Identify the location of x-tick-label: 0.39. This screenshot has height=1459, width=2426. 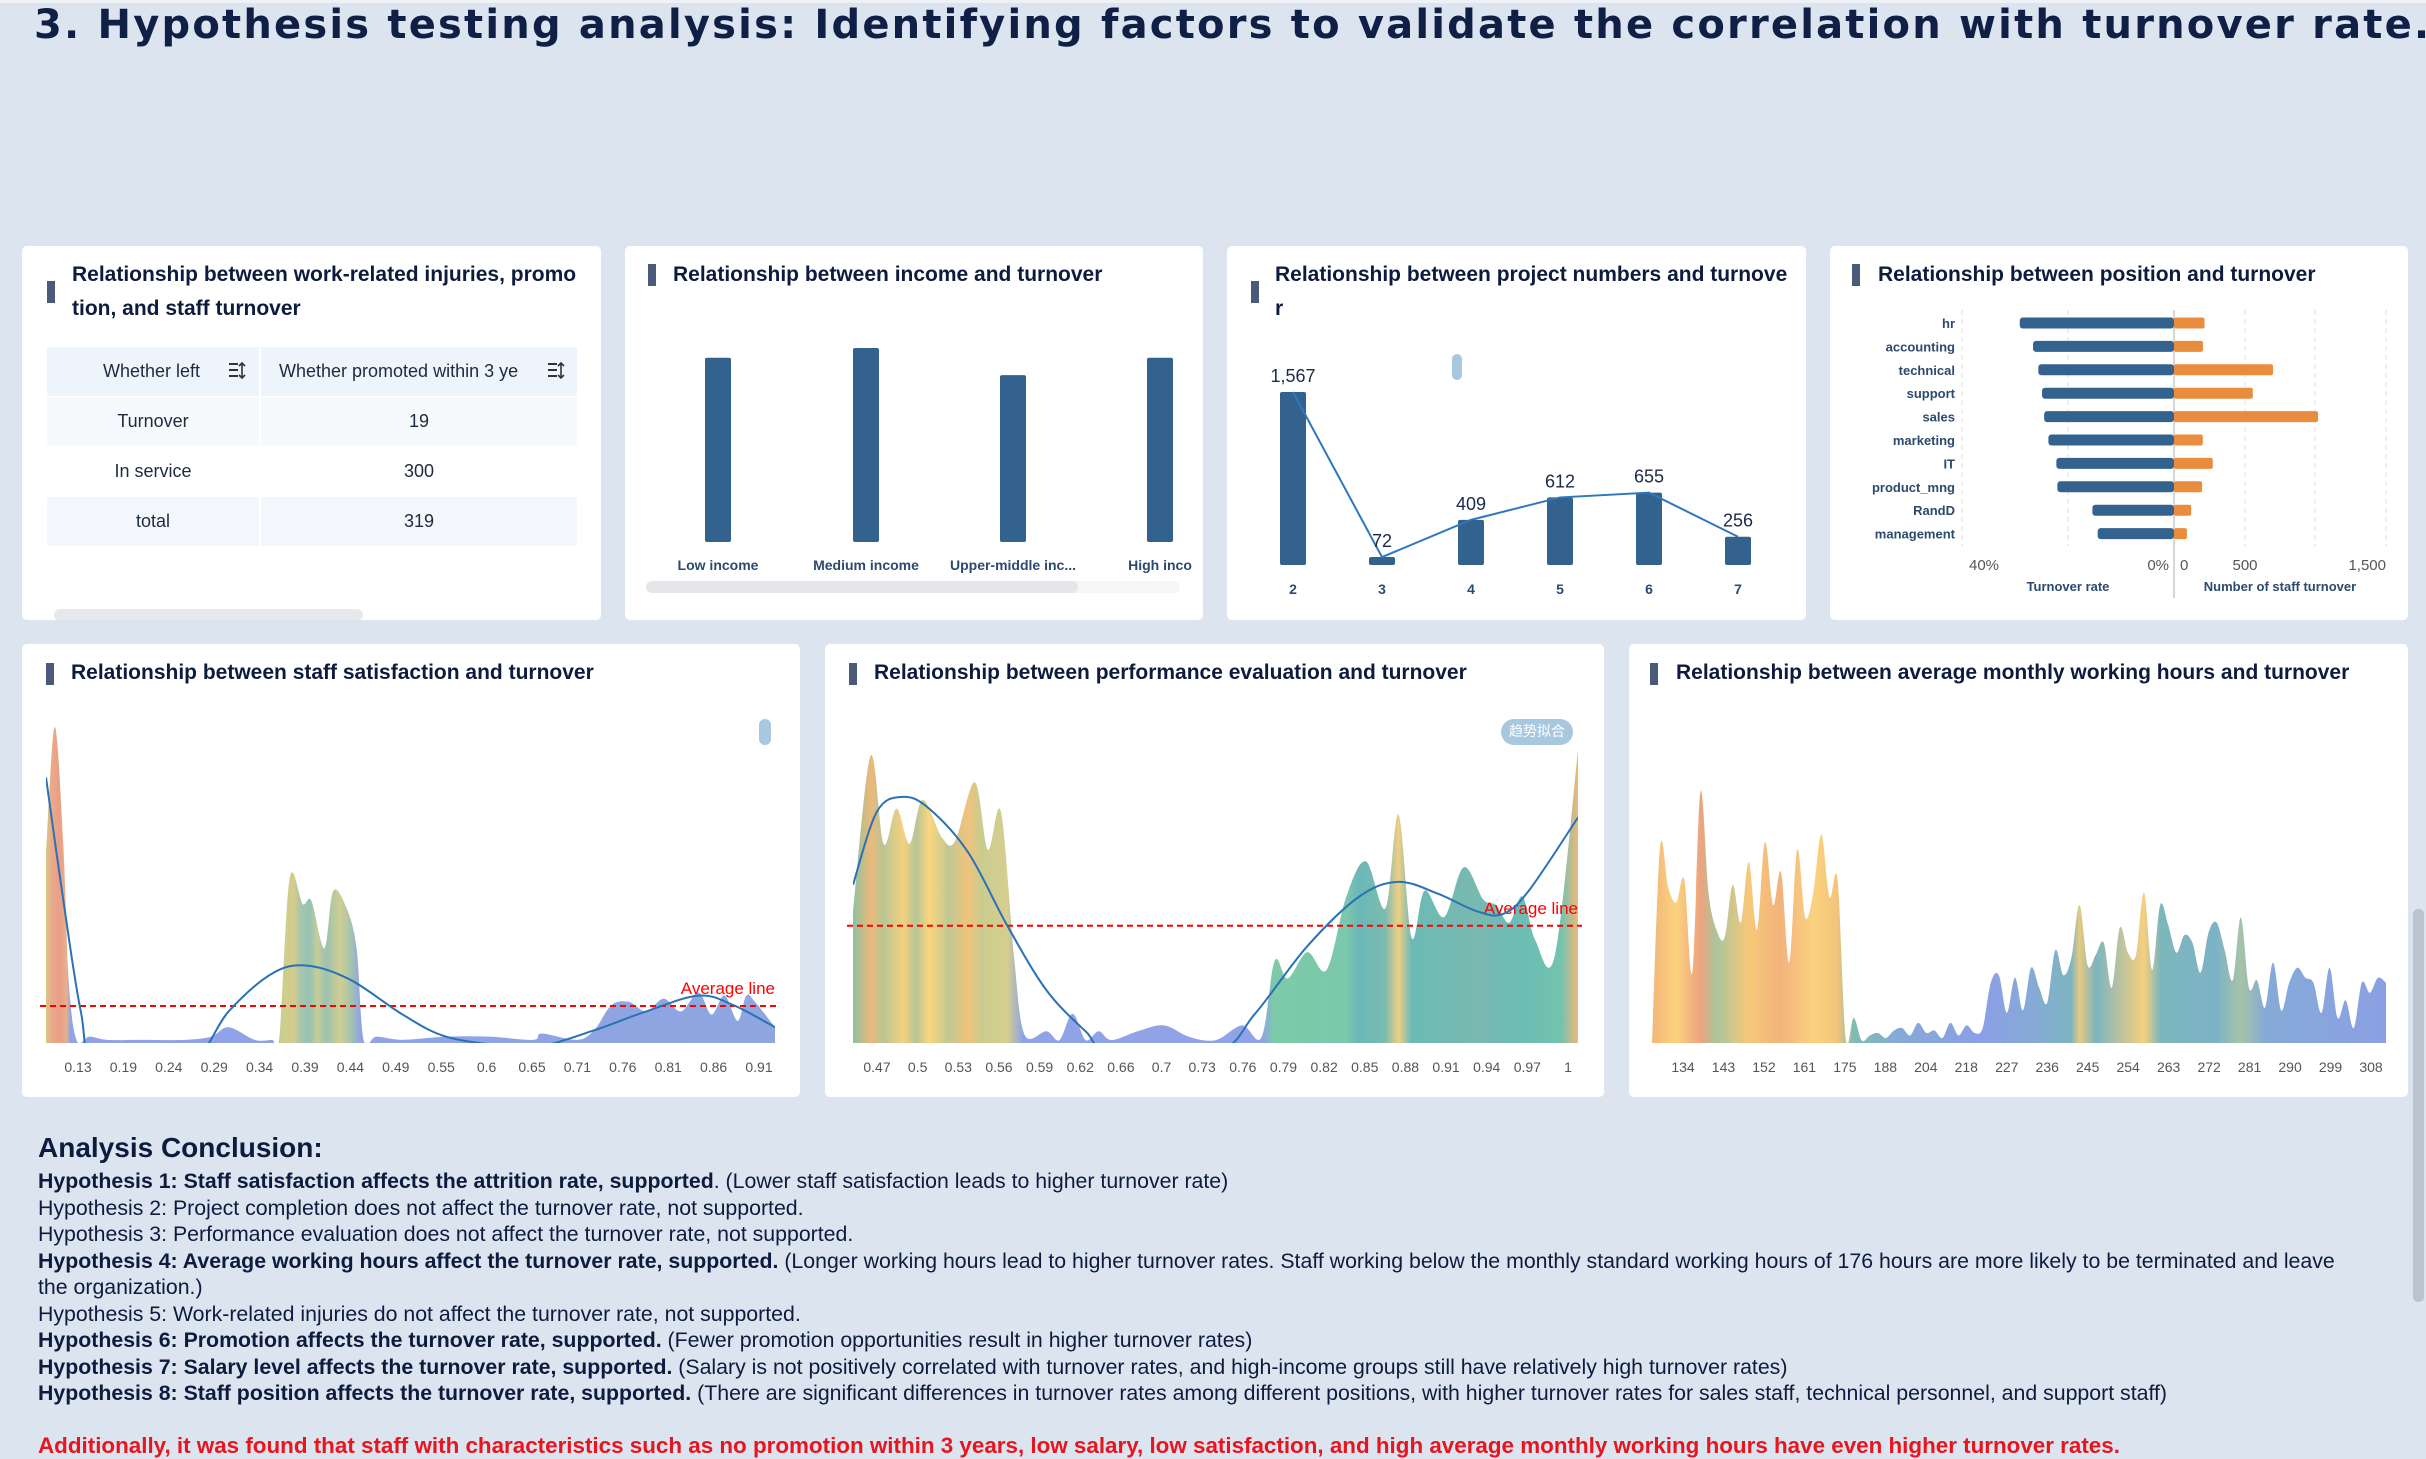
(304, 1067).